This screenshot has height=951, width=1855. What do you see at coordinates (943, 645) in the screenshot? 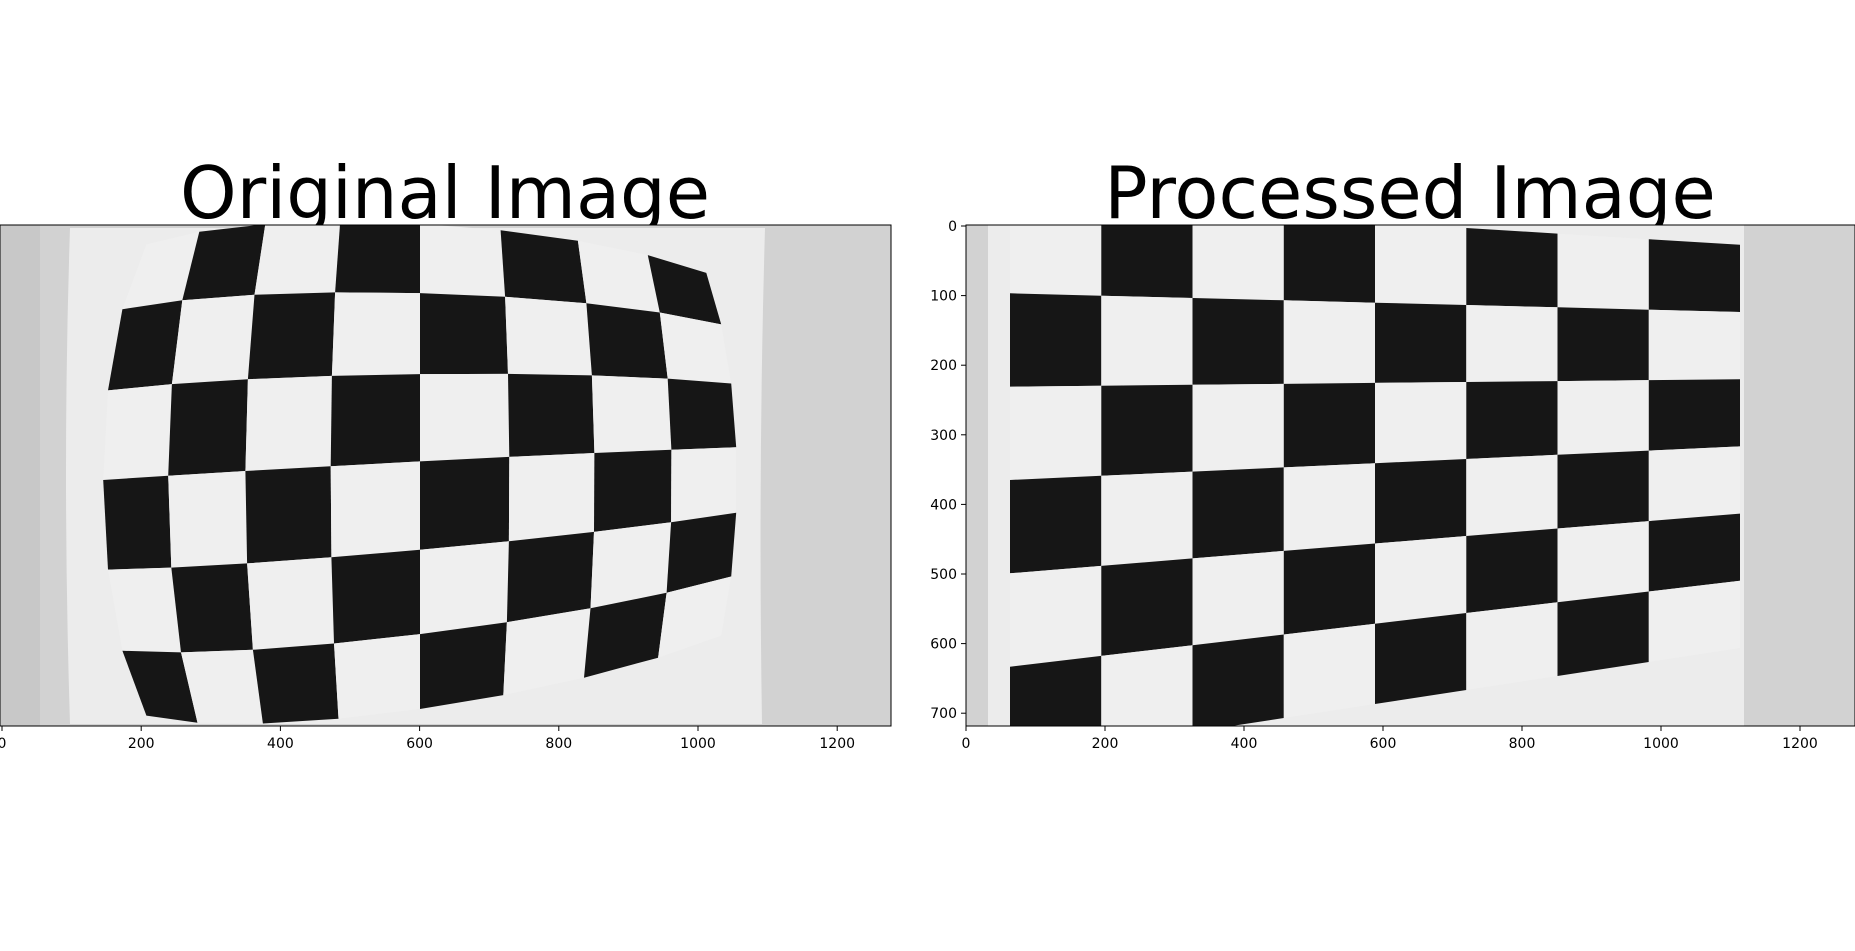
I see `y-tick-label: 600` at bounding box center [943, 645].